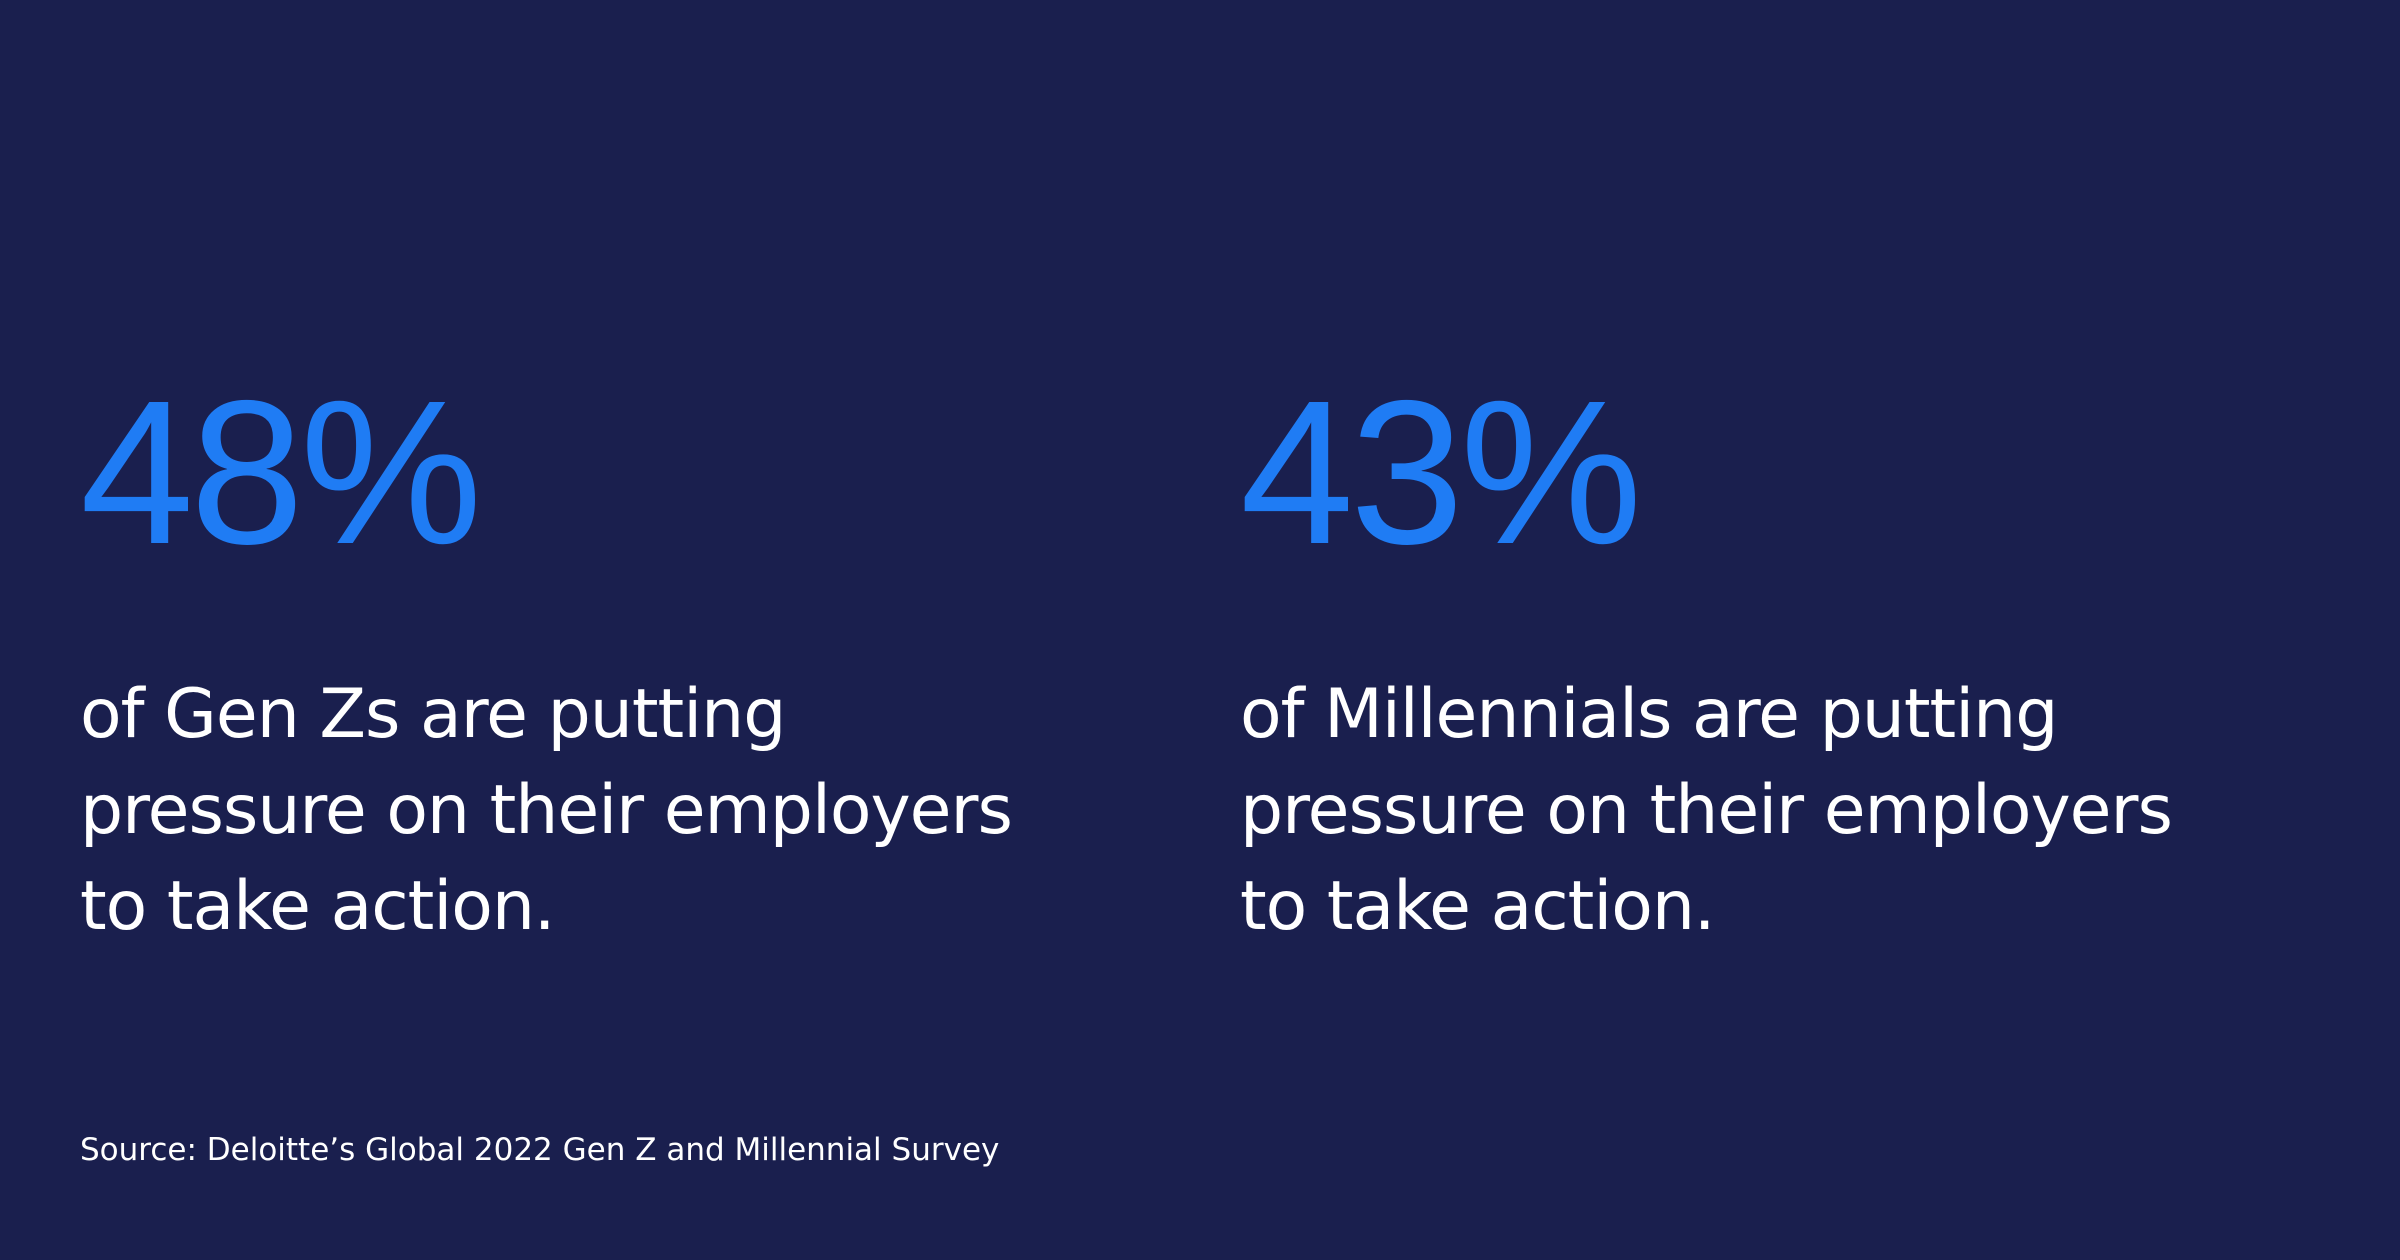 The height and width of the screenshot is (1260, 2400). What do you see at coordinates (1441, 472) in the screenshot?
I see `stat-value: 43%` at bounding box center [1441, 472].